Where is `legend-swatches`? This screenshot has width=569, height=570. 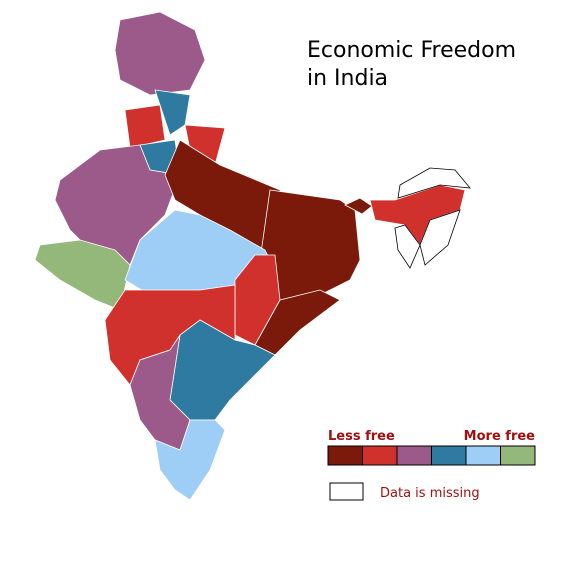
legend-swatches is located at coordinates (431, 455).